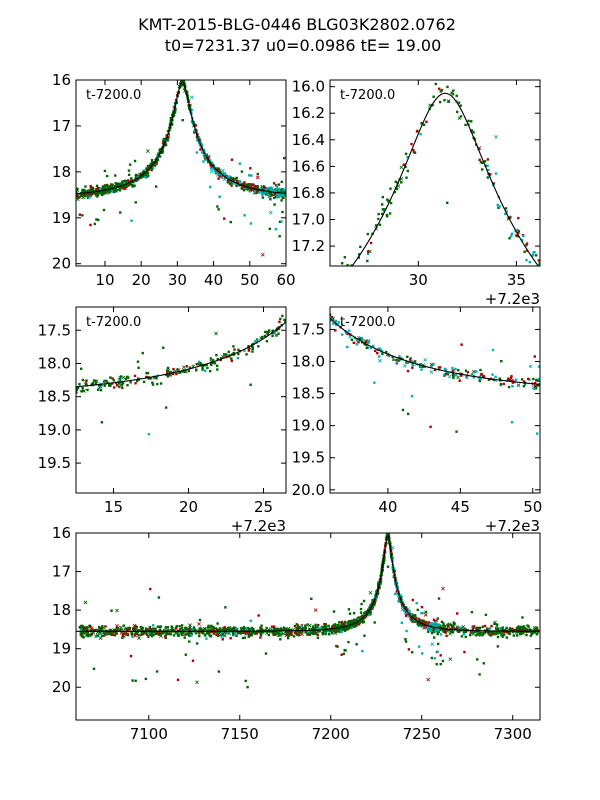  I want to click on y-tick-label: 19.0, so click(54, 430).